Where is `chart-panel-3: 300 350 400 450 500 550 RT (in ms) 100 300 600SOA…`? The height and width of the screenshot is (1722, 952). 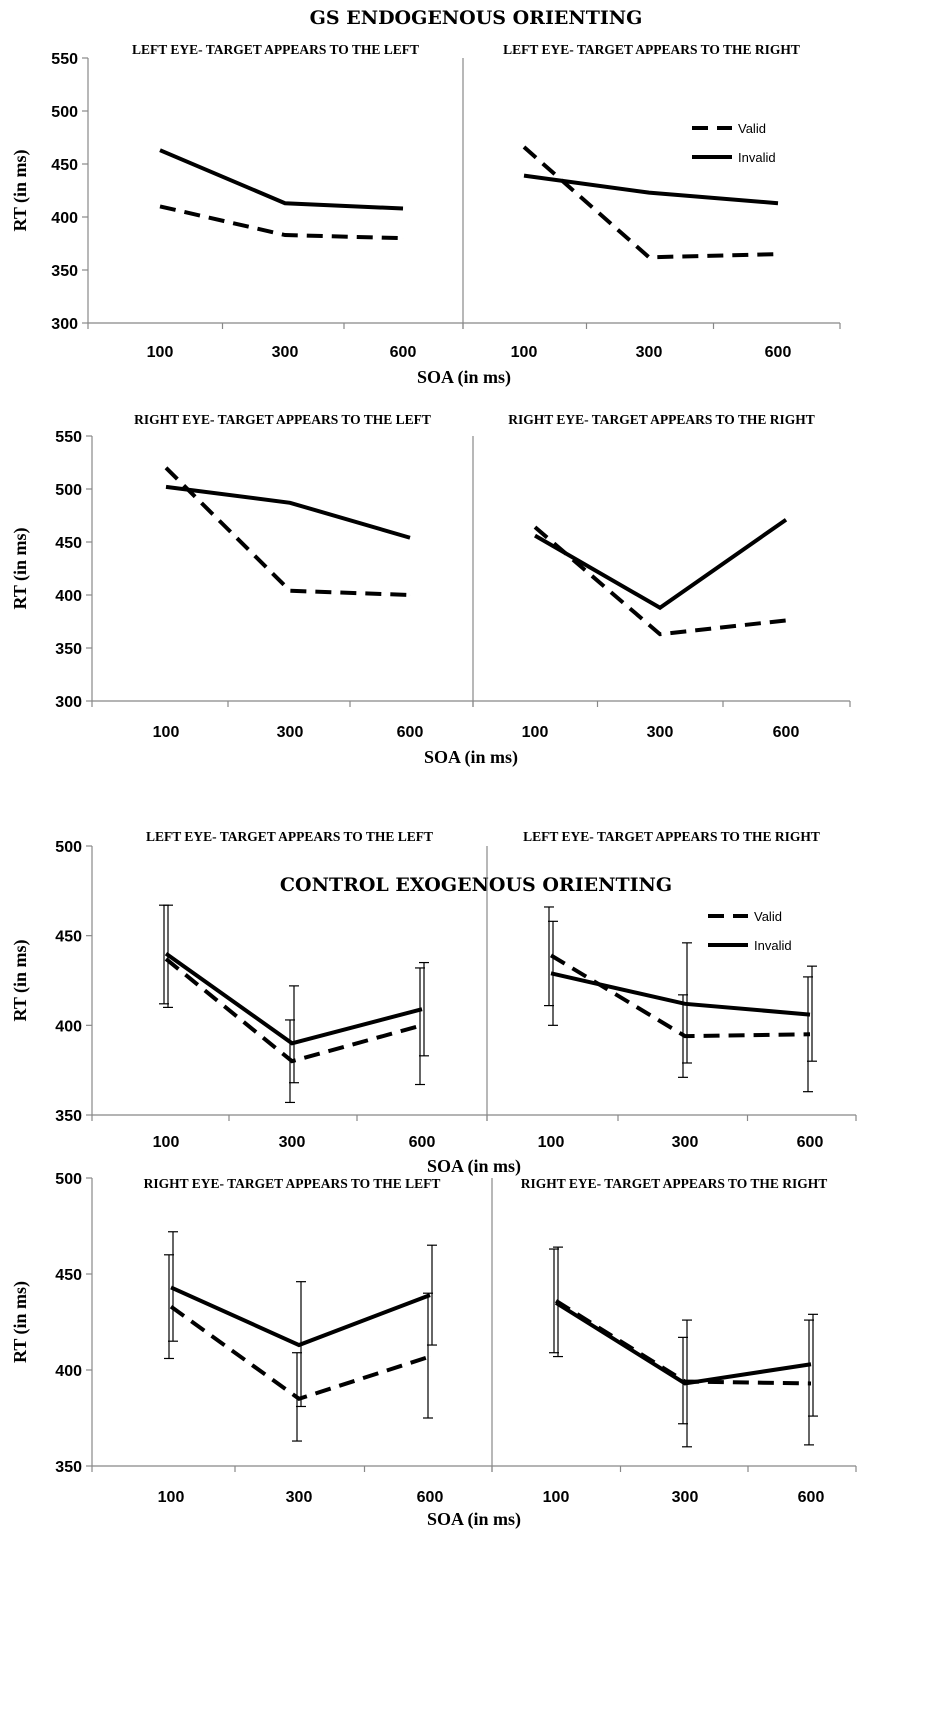 chart-panel-3: 300 350 400 450 500 550 RT (in ms) 100 300 600SOA… is located at coordinates (264, 590).